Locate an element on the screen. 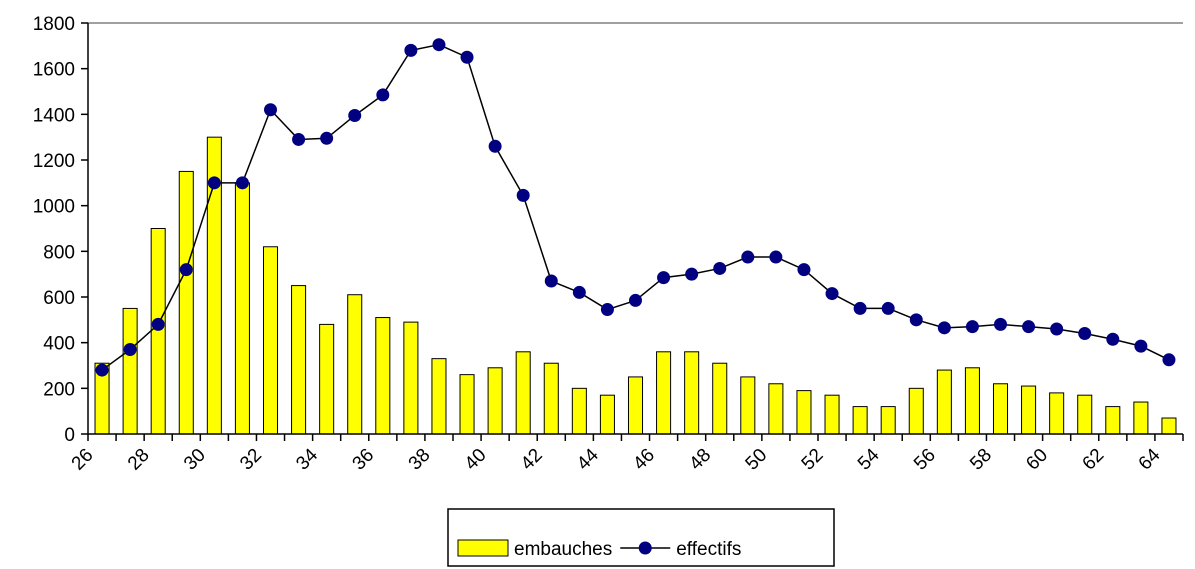 The height and width of the screenshot is (569, 1195). y-tick-label: 1600 is located at coordinates (54, 70).